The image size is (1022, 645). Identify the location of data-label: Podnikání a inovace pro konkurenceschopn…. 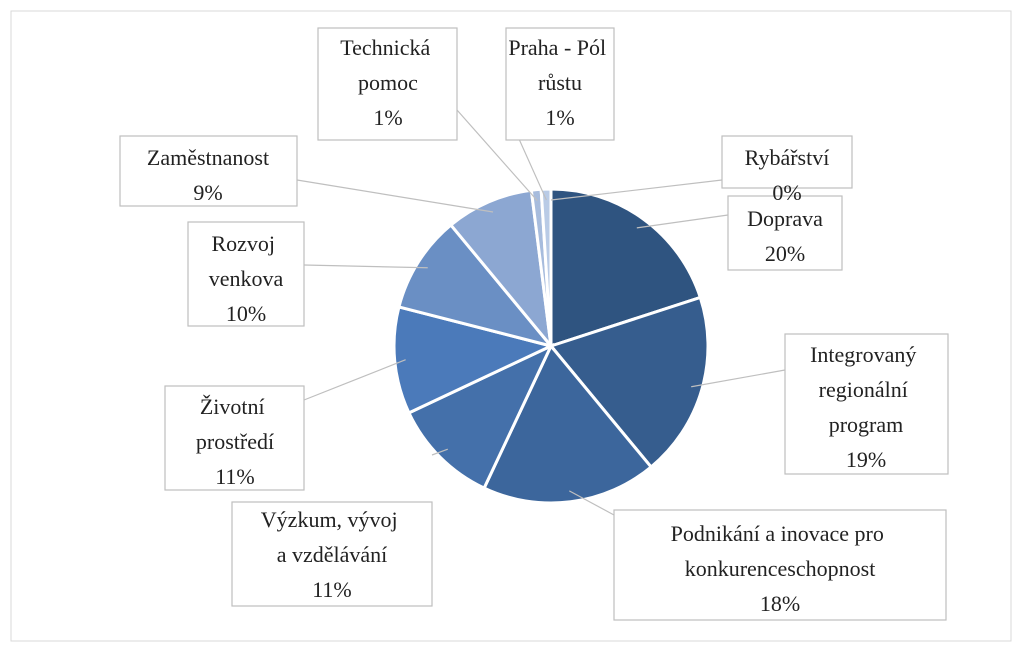
(780, 568).